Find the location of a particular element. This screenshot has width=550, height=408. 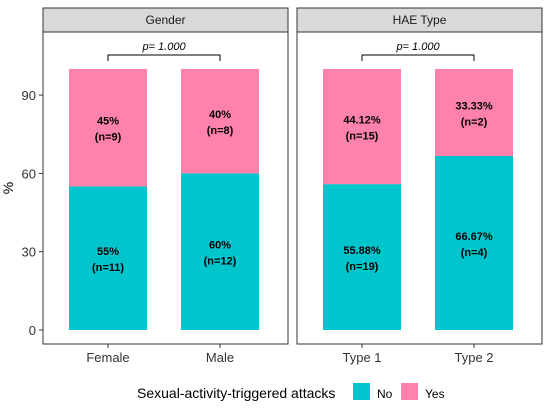

y-tick-label: 60 is located at coordinates (29, 173).